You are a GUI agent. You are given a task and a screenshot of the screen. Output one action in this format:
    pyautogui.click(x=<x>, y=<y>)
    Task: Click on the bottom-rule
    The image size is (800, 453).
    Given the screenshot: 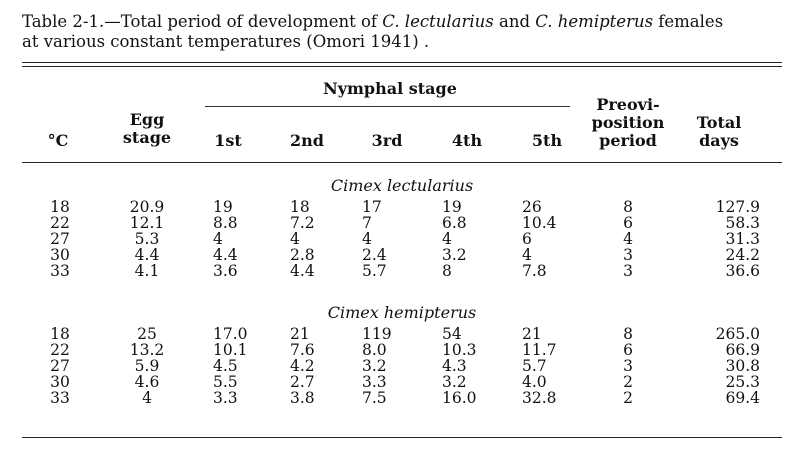 What is the action you would take?
    pyautogui.click(x=402, y=437)
    